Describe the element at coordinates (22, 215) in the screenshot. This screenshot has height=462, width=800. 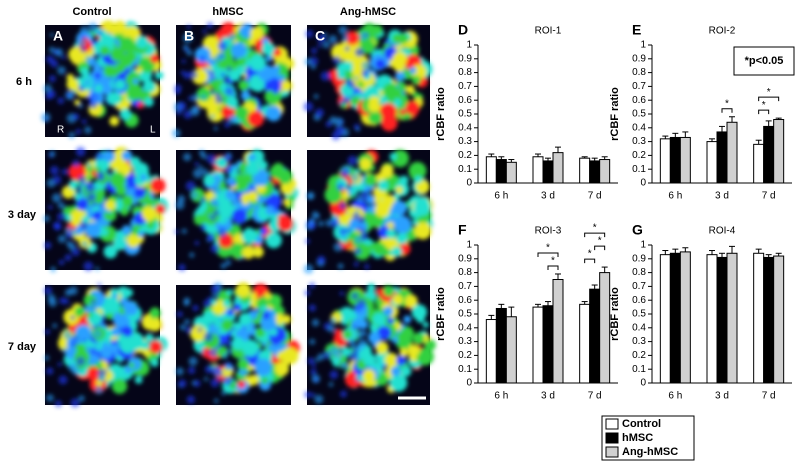
I see `row-title: 3 day` at that location.